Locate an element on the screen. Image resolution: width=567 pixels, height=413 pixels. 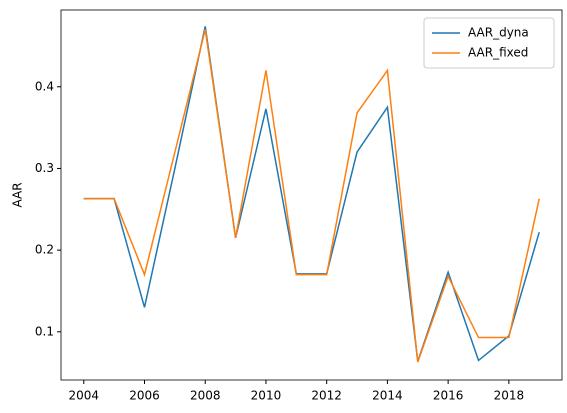
x-tick-label: 2016 is located at coordinates (448, 396).